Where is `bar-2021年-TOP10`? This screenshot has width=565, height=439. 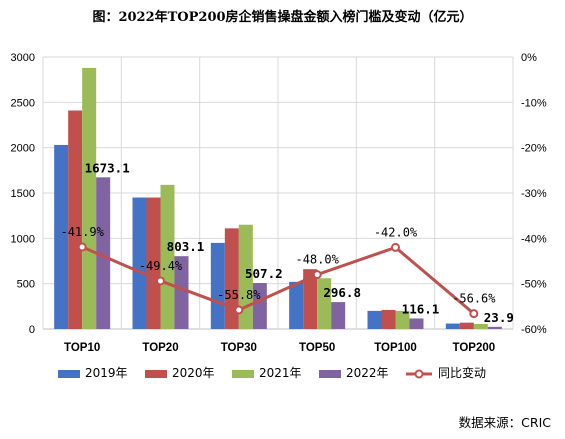
bar-2021年-TOP10 is located at coordinates (89, 198).